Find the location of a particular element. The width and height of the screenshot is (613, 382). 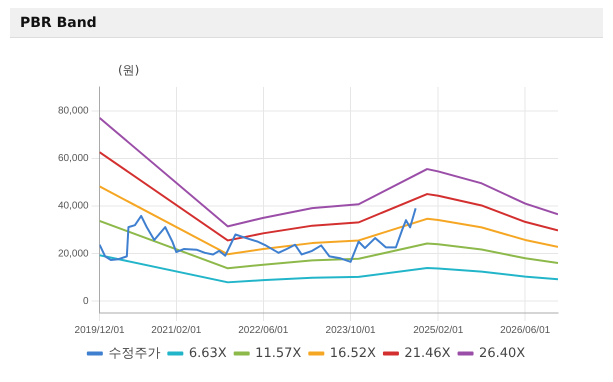

chart-title: PBR Band is located at coordinates (306, 23).